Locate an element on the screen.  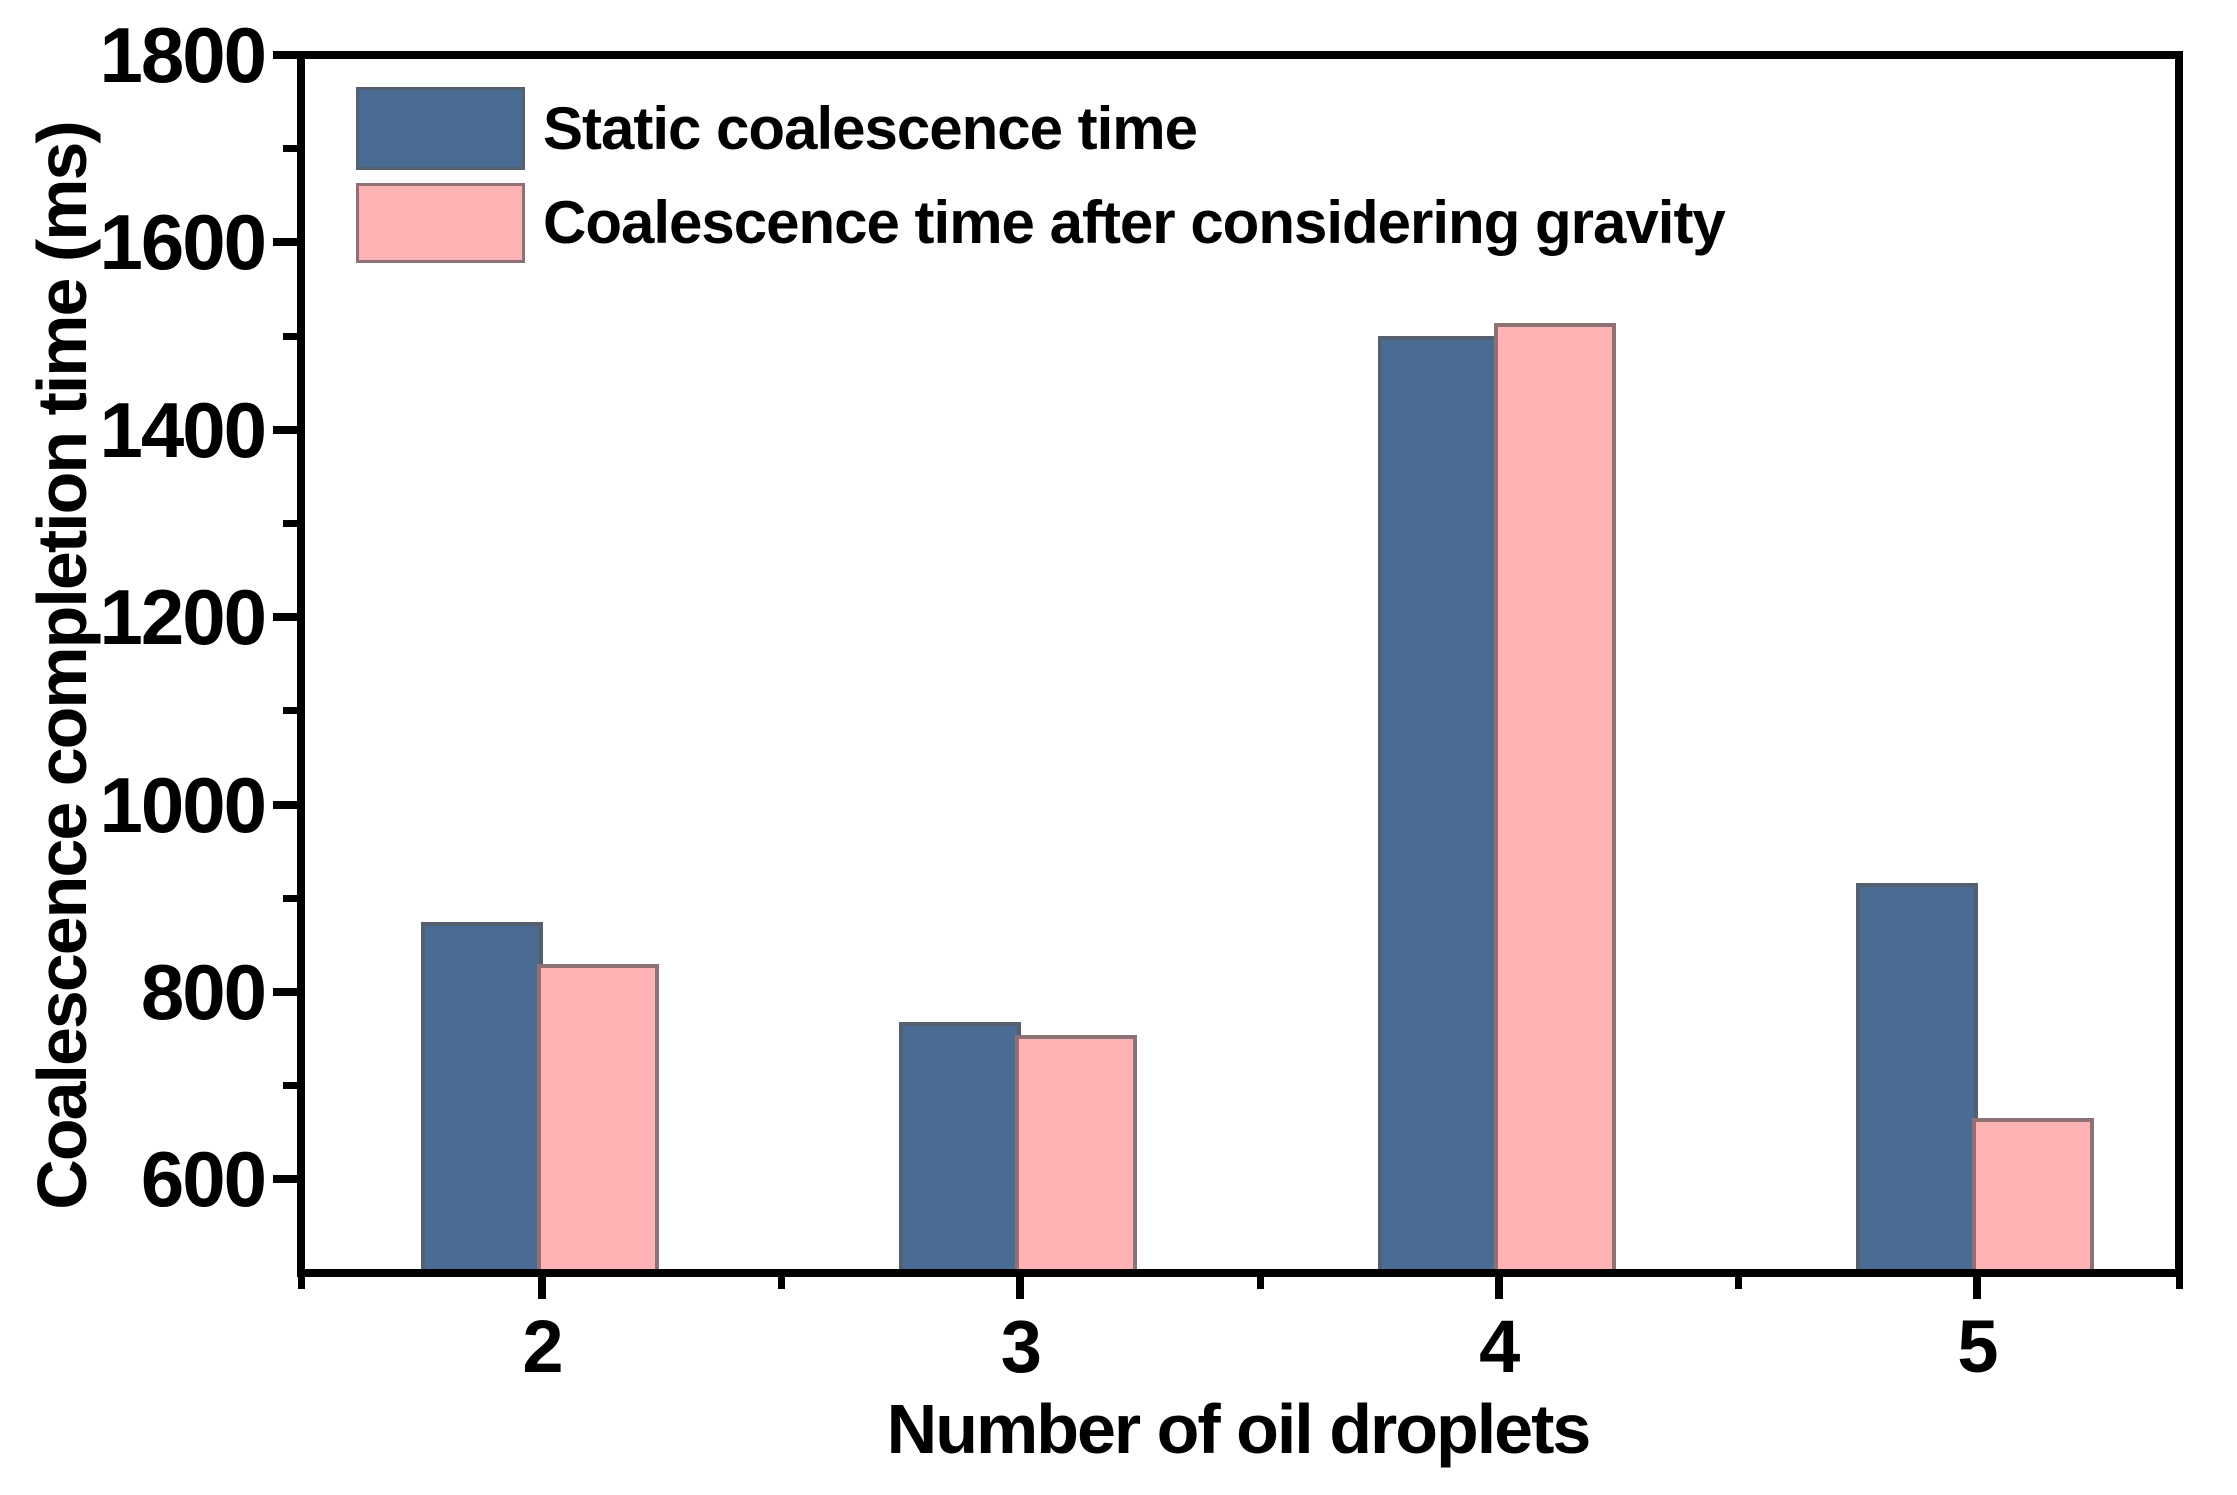
x-tick-label: 2 is located at coordinates (542, 1346).